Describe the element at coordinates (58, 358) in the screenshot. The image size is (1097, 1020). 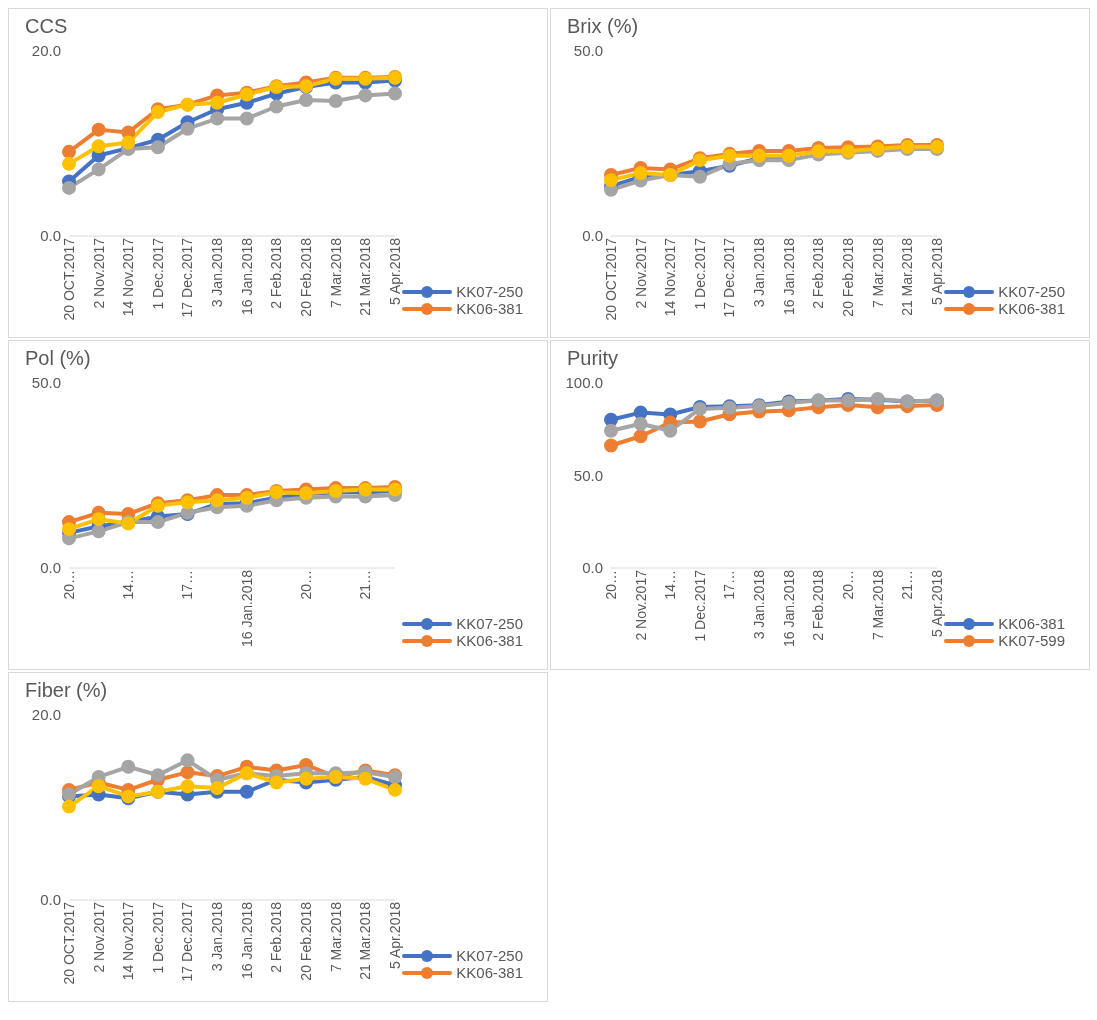
I see `chart-title: Pol (%)` at that location.